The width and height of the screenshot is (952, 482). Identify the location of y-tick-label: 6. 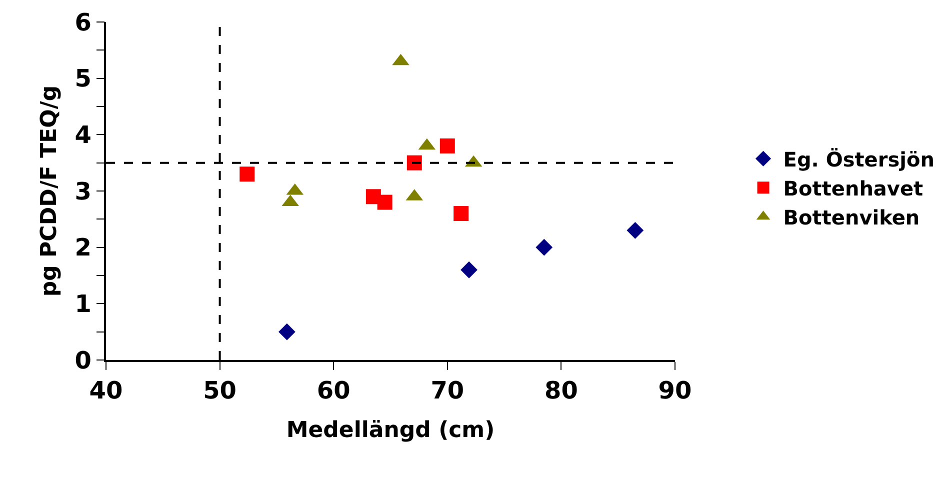
(83, 22).